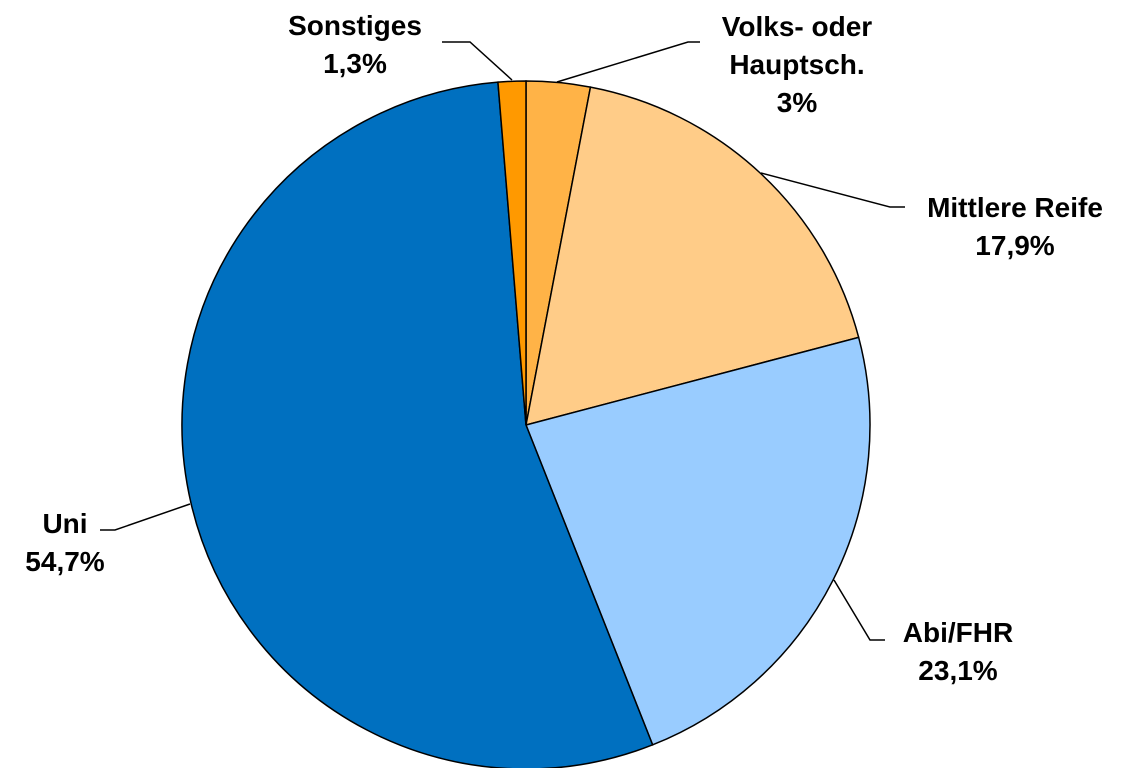 The width and height of the screenshot is (1134, 768). I want to click on category-label: Volks- oder Hauptsch., so click(797, 45).